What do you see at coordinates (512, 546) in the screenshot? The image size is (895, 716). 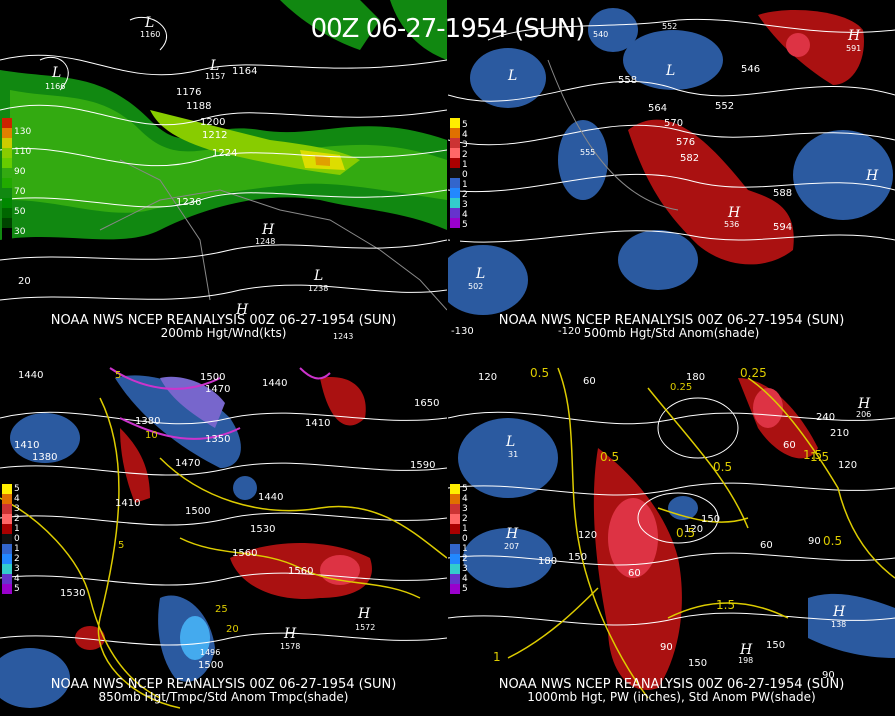 I see `contour-label: 207` at bounding box center [512, 546].